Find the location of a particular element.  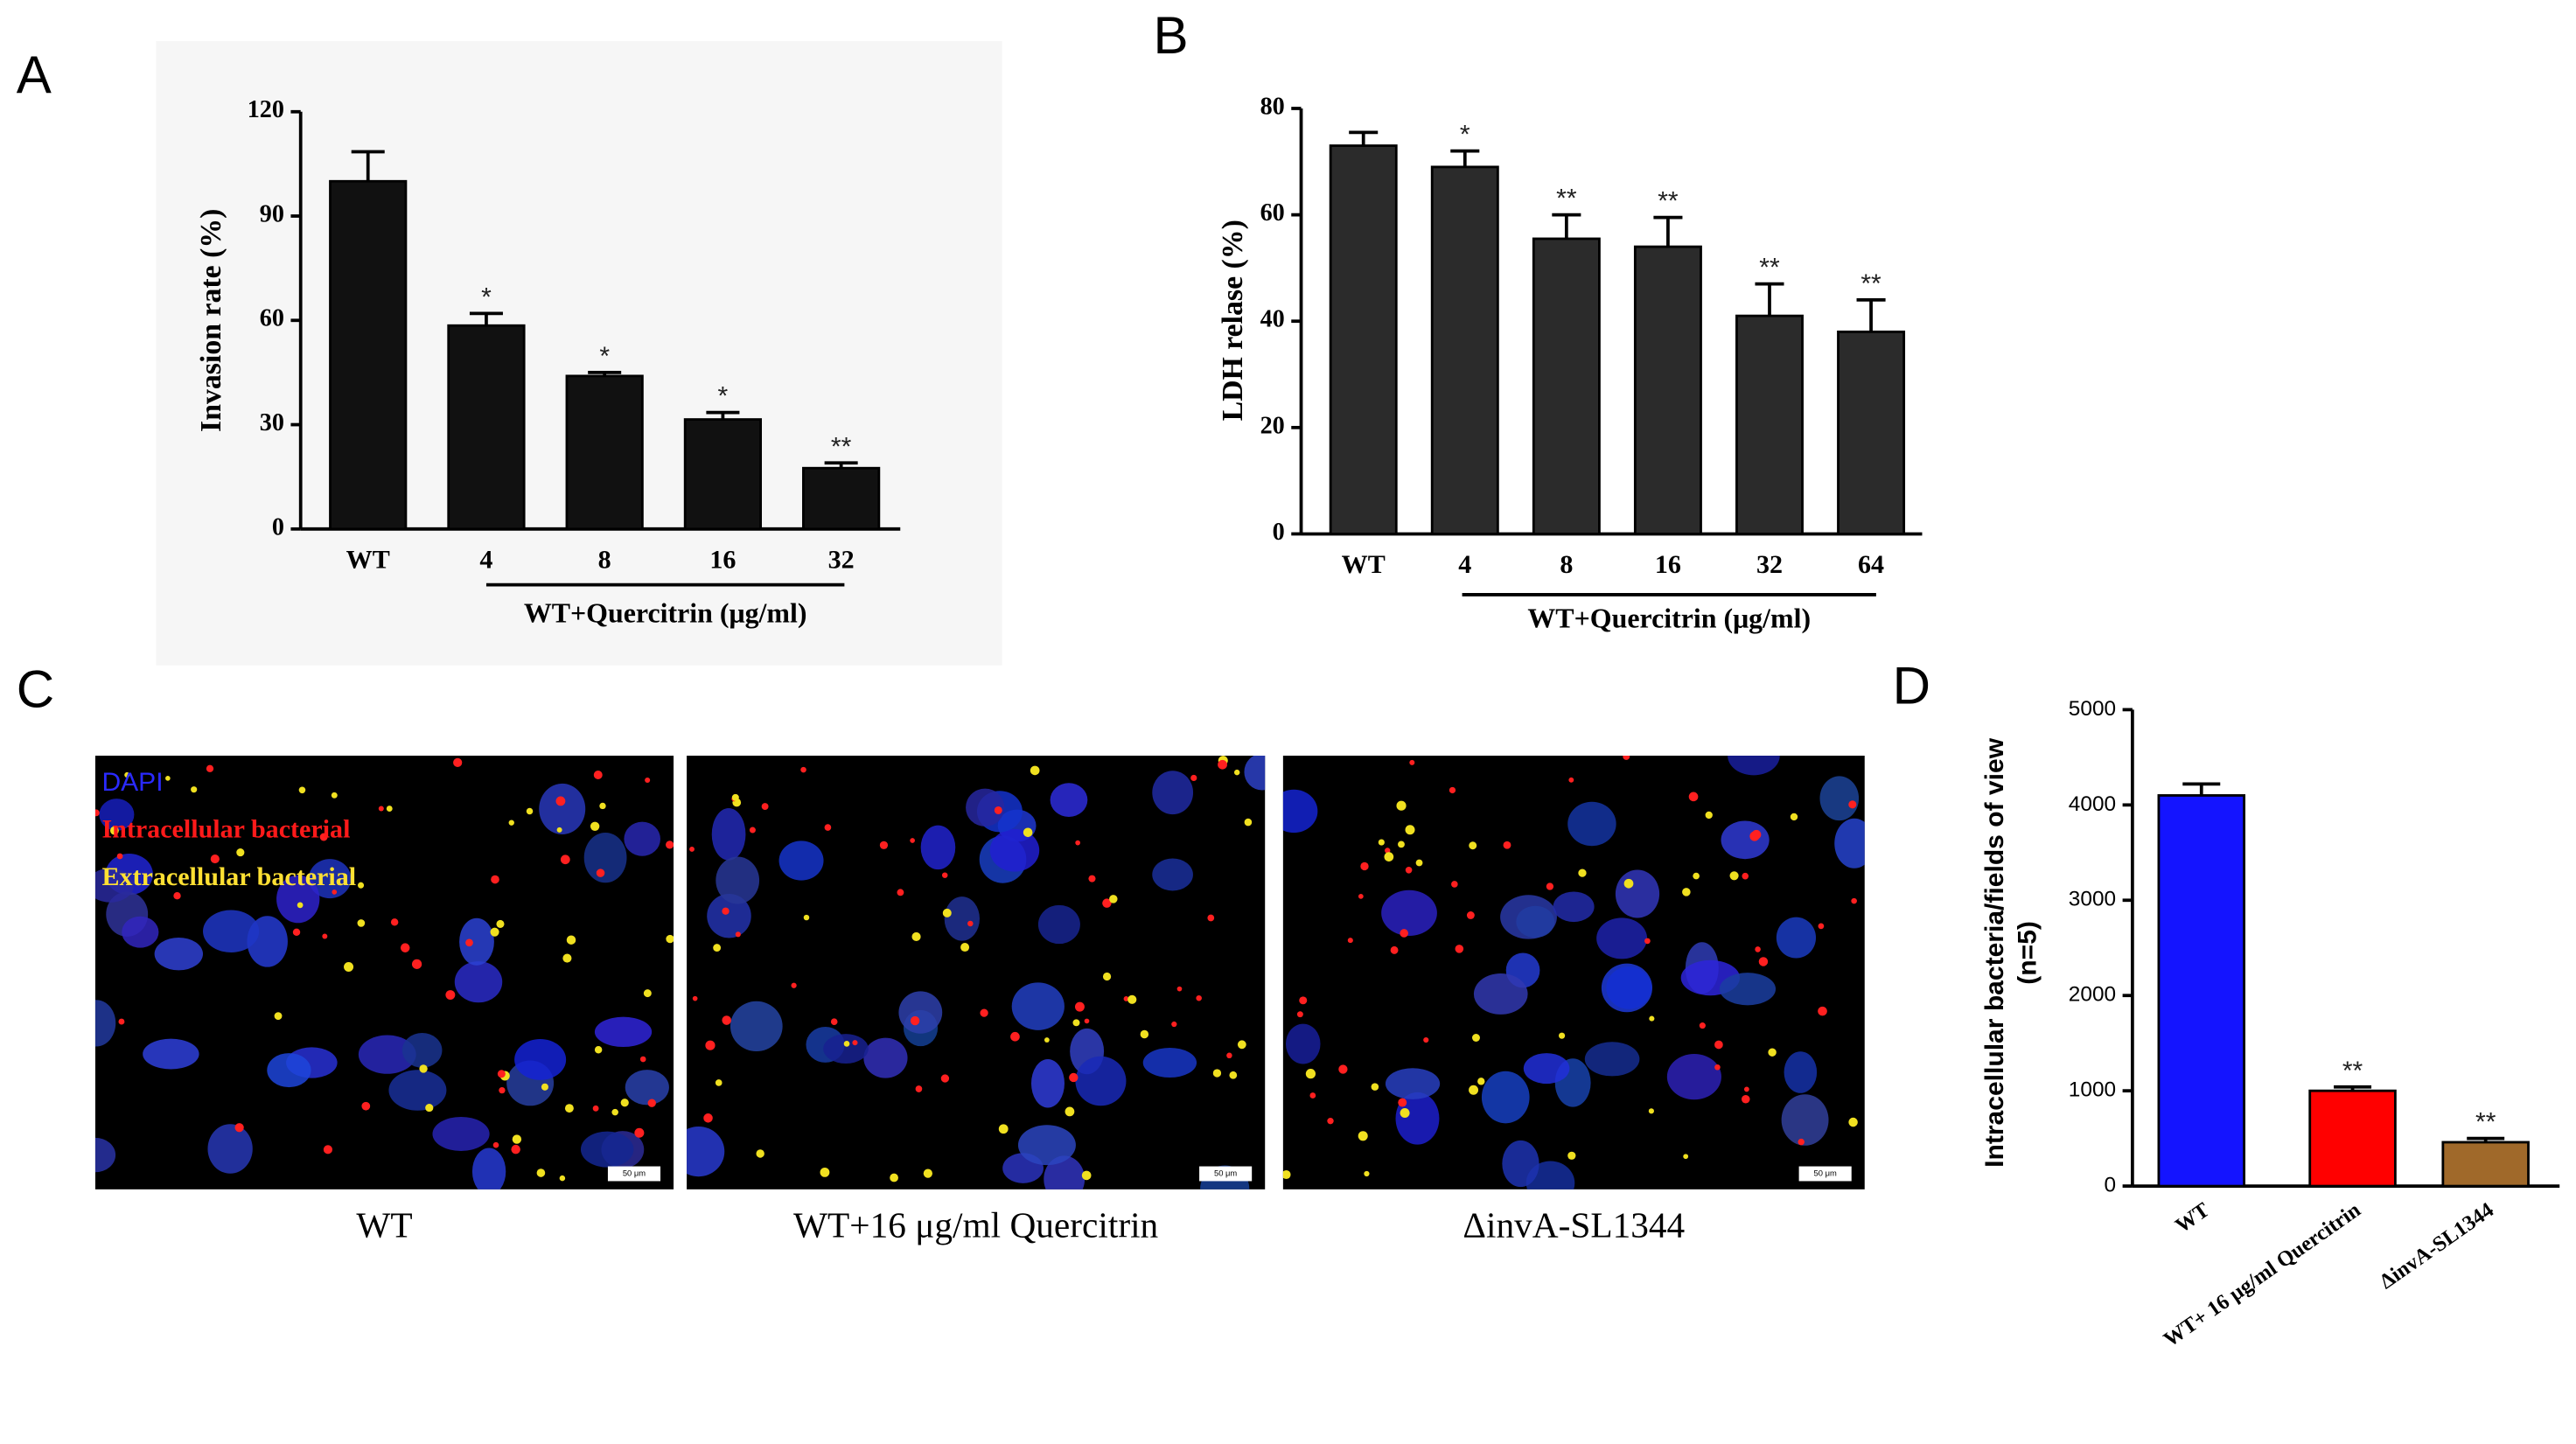

panel-a-background is located at coordinates (579, 353).